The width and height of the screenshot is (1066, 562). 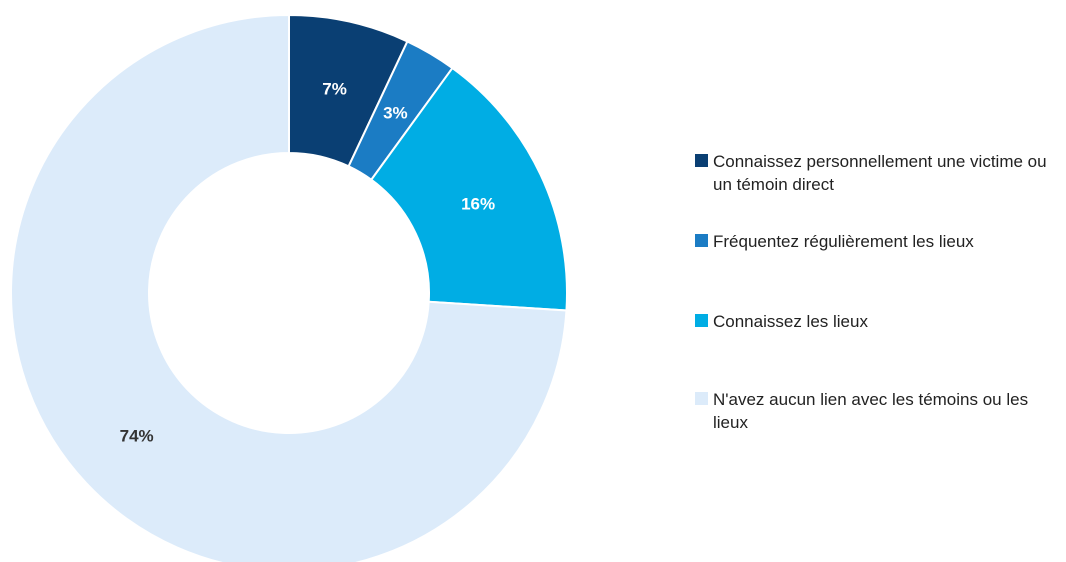 I want to click on legend-item: Fréquentez régulièrement les lieux, so click(x=876, y=241).